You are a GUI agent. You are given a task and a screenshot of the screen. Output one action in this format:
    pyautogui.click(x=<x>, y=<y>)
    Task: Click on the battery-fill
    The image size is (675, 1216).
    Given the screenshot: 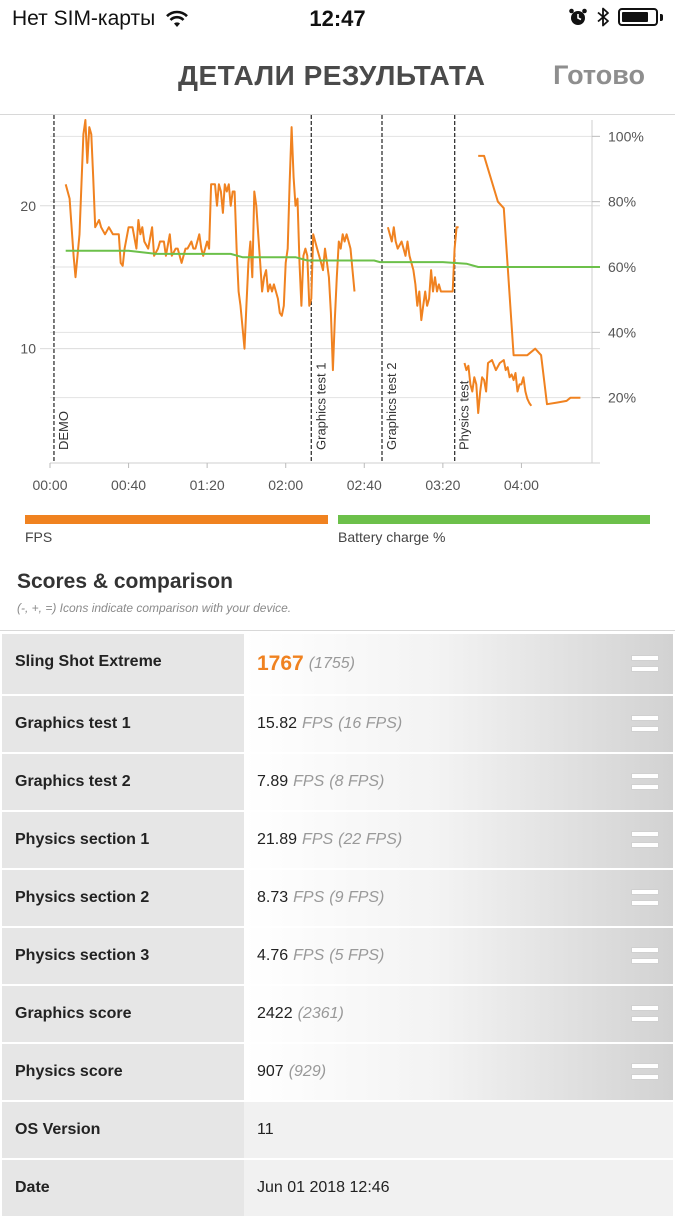 What is the action you would take?
    pyautogui.click(x=635, y=17)
    